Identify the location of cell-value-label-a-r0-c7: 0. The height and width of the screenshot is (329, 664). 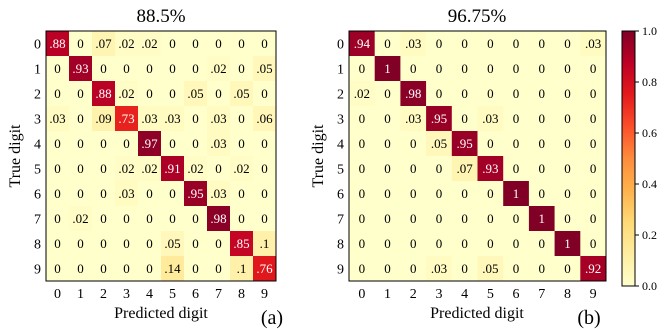
(218, 43).